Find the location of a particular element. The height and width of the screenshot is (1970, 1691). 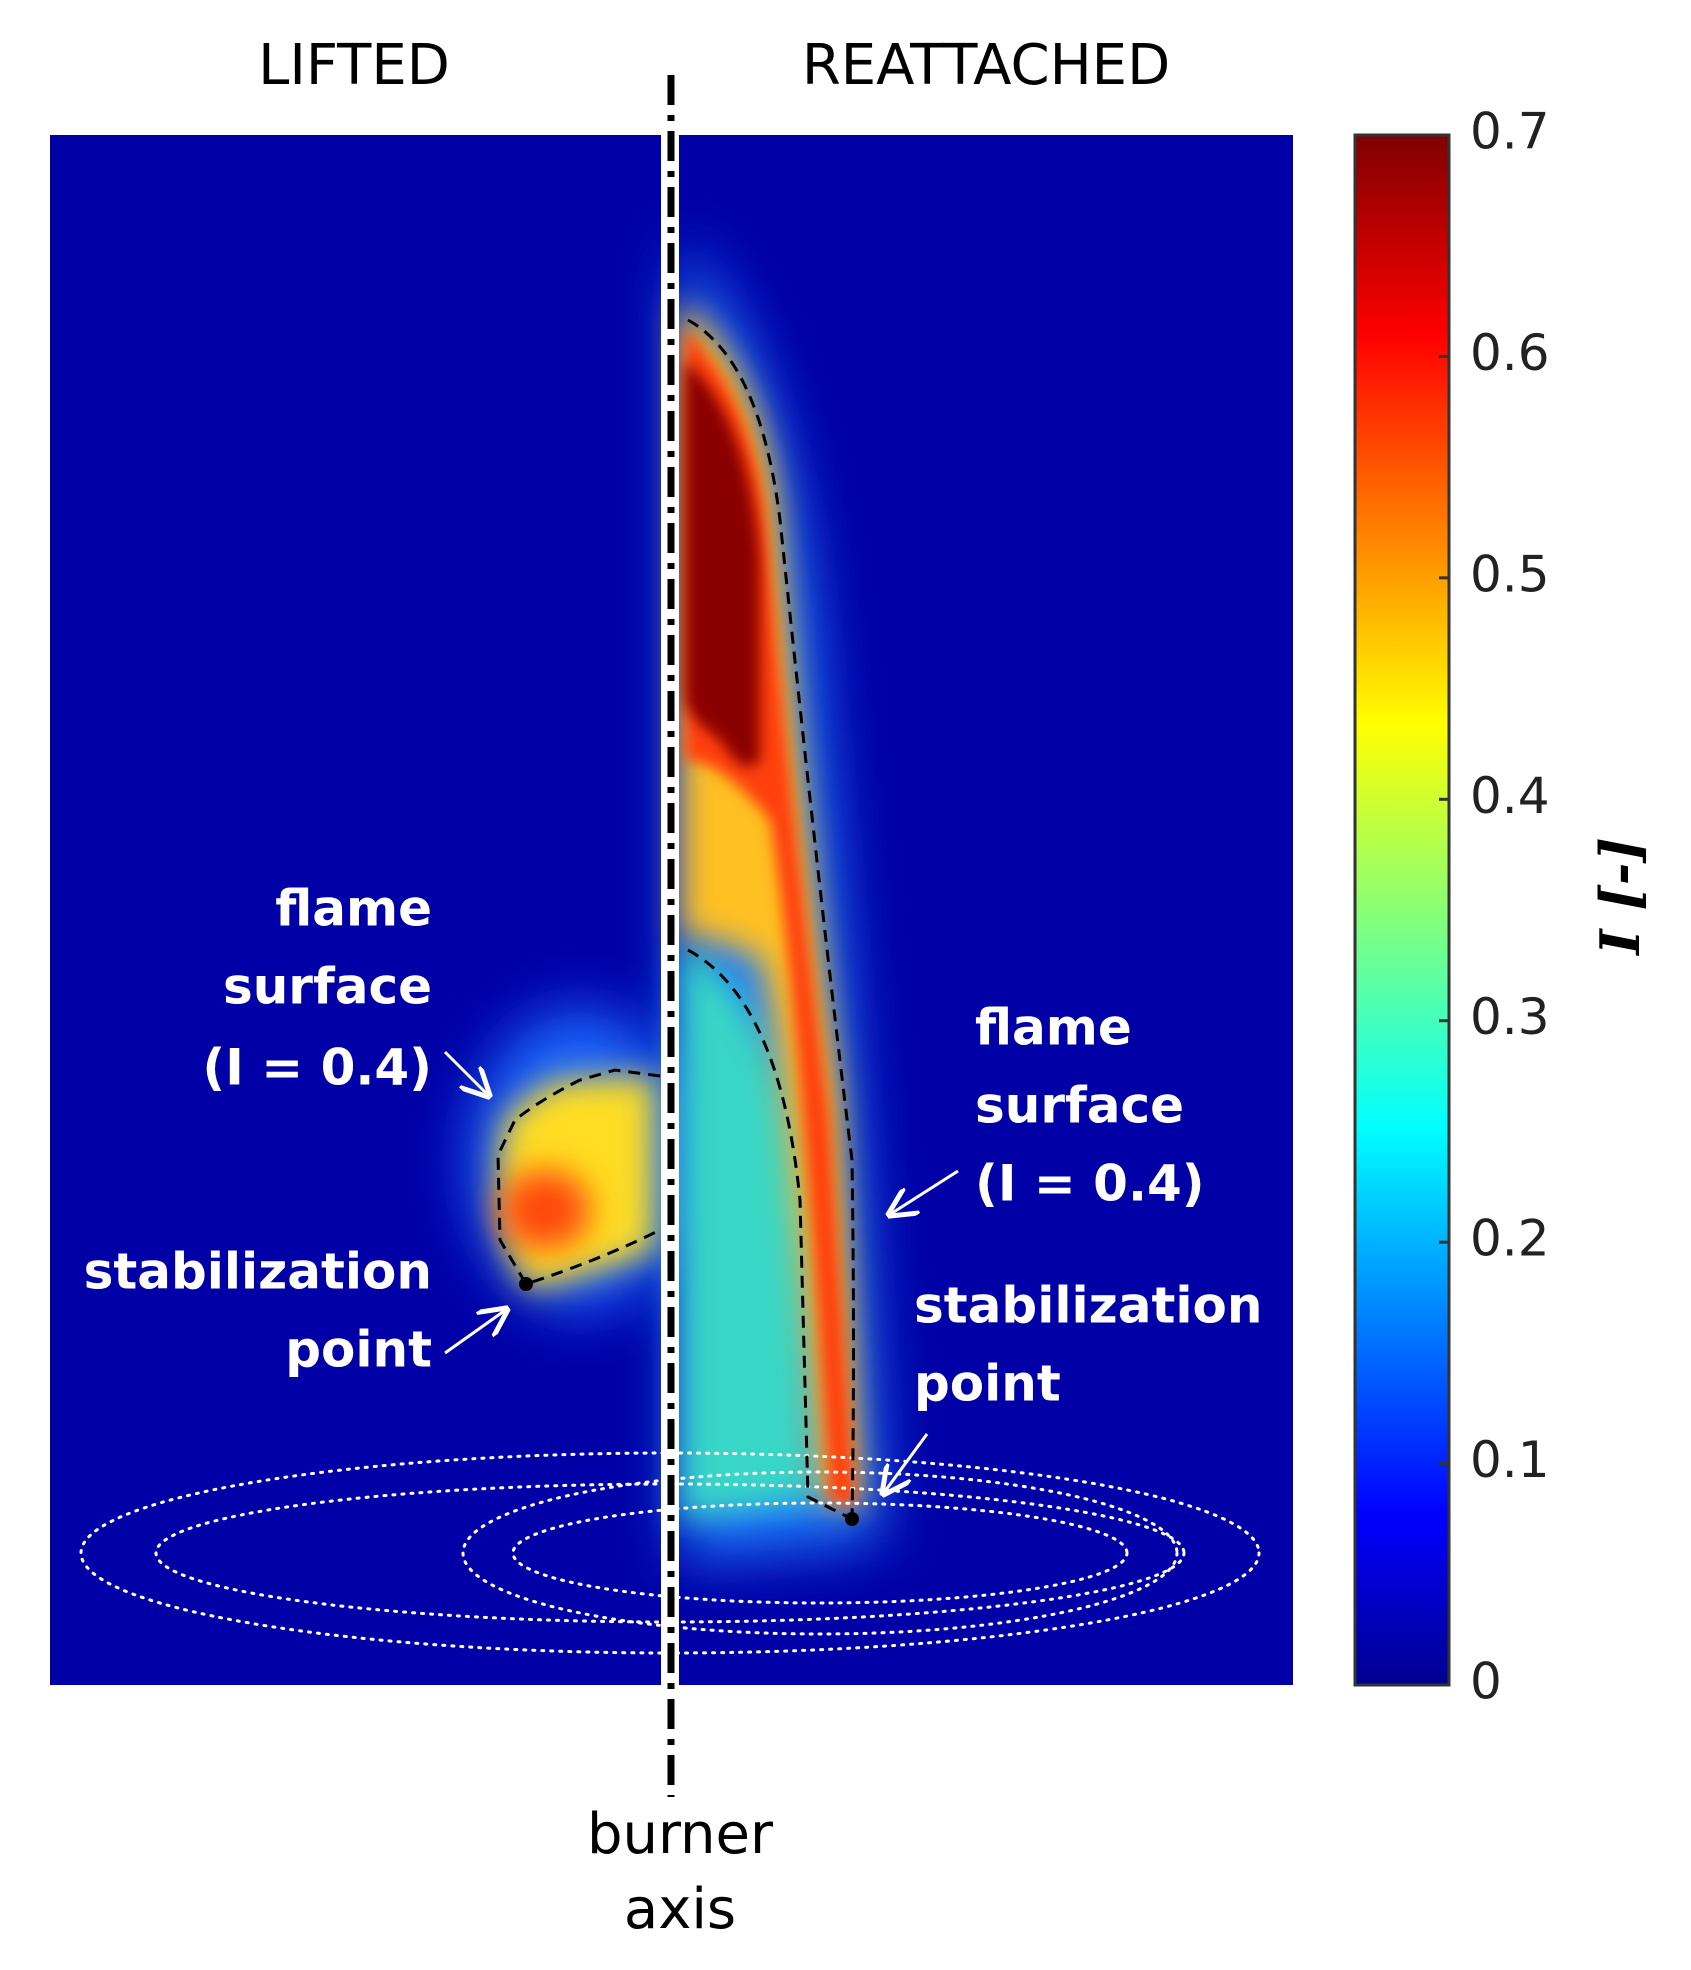

colorbar-tick-label: 0.1 is located at coordinates (1510, 1460).